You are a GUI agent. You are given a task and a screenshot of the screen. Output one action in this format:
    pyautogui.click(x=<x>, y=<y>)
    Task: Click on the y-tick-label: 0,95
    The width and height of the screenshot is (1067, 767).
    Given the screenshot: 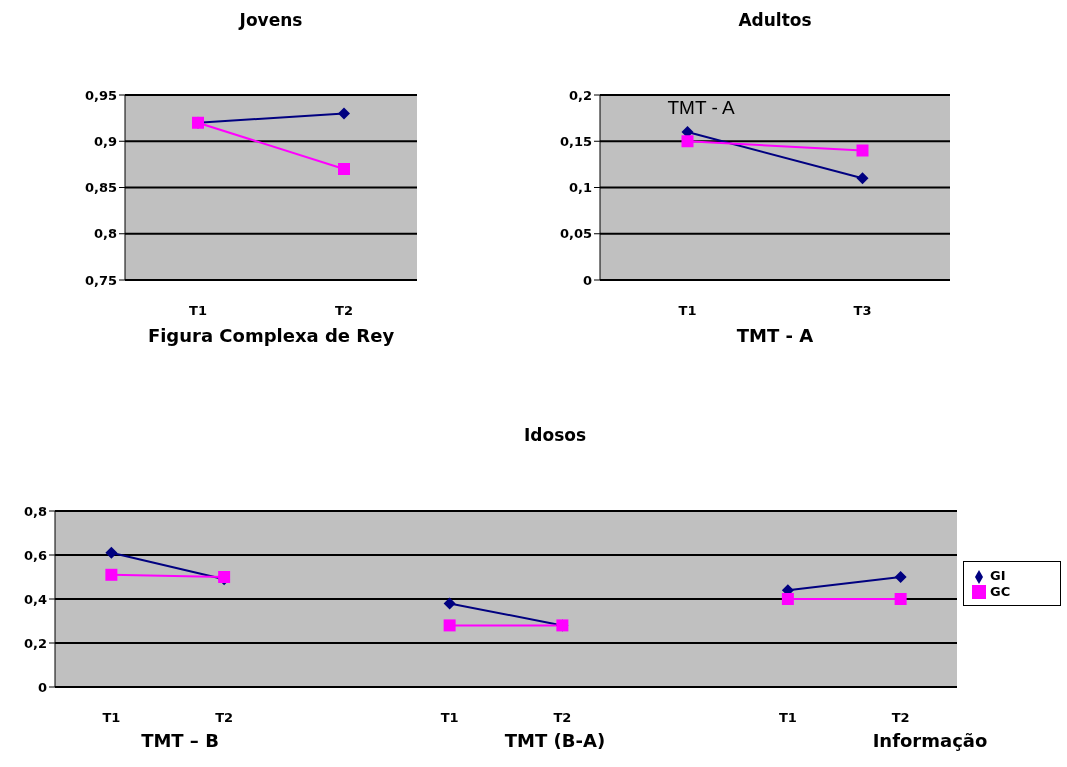 What is the action you would take?
    pyautogui.click(x=100, y=95)
    